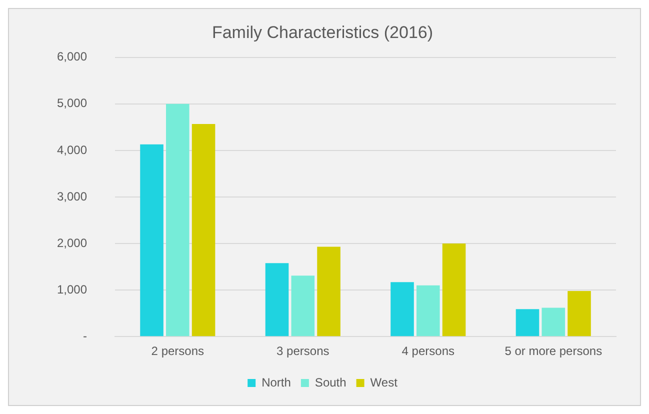  I want to click on y-tick-label: 2,000, so click(72, 243).